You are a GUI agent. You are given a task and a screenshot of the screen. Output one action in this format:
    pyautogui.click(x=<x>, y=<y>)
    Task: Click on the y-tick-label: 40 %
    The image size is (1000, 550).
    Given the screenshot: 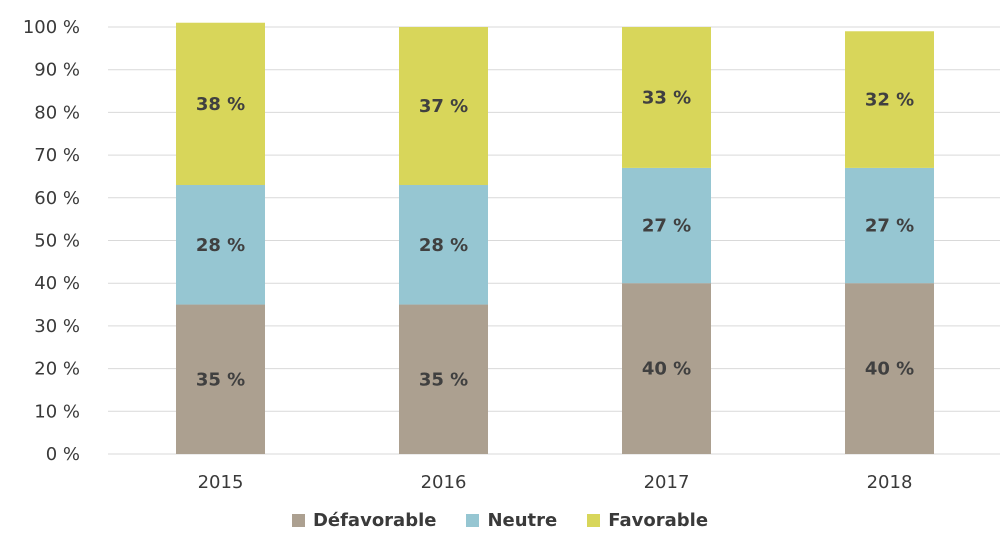 What is the action you would take?
    pyautogui.click(x=57, y=283)
    